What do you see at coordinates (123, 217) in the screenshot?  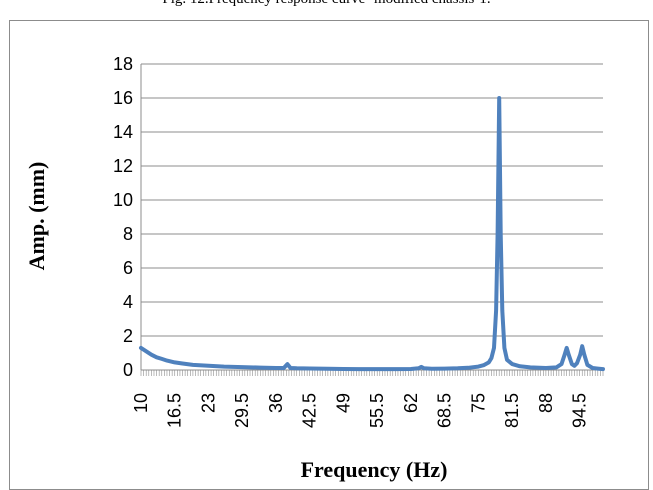 I see `y-tick-labels: 0 2 4 6 8 10 12 14 16 18` at bounding box center [123, 217].